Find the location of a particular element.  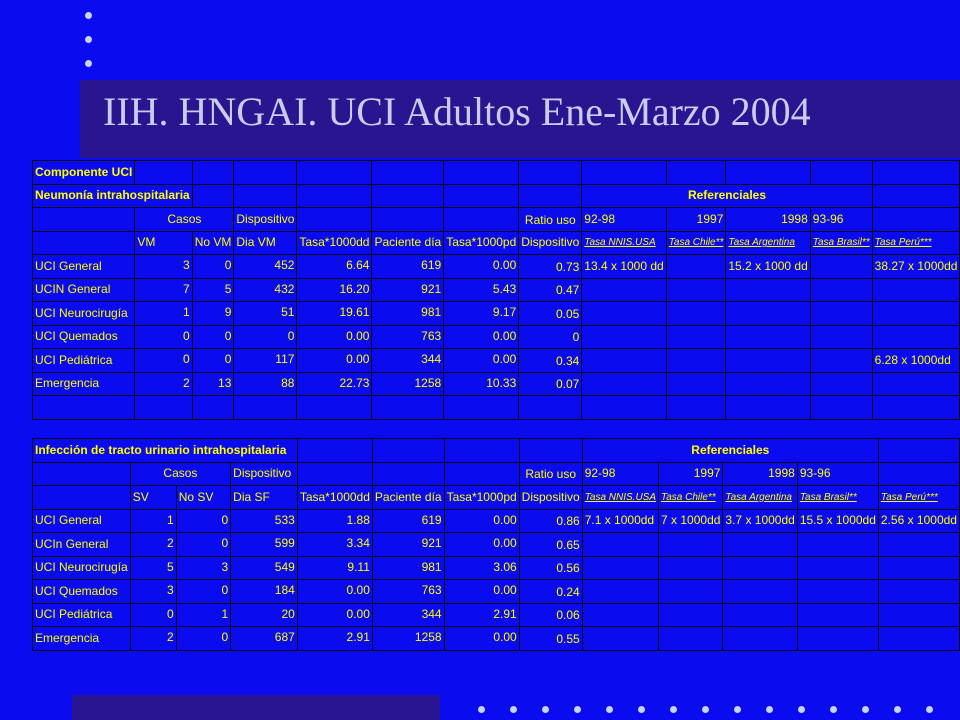

table-row: UCI Quemados 0 0 0 0.00 763 0.00 0 is located at coordinates (495, 336).